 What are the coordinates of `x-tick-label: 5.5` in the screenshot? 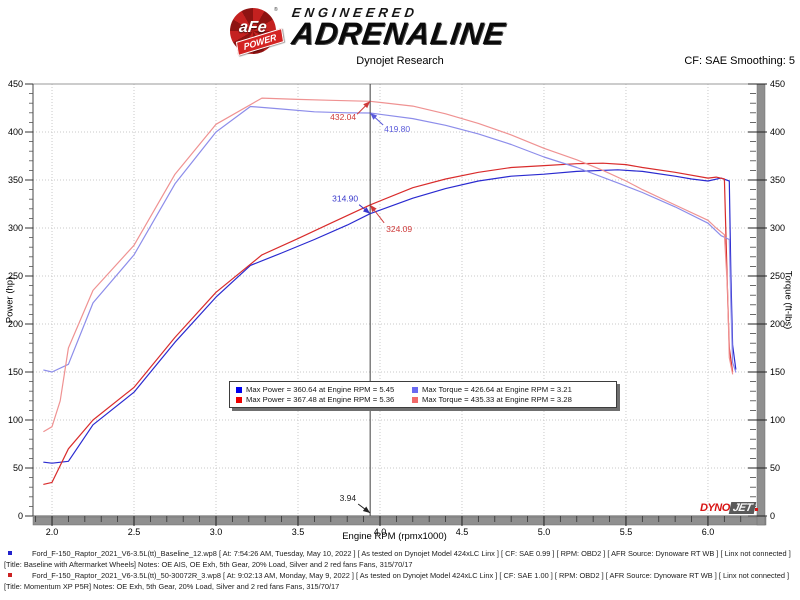 It's located at (626, 532).